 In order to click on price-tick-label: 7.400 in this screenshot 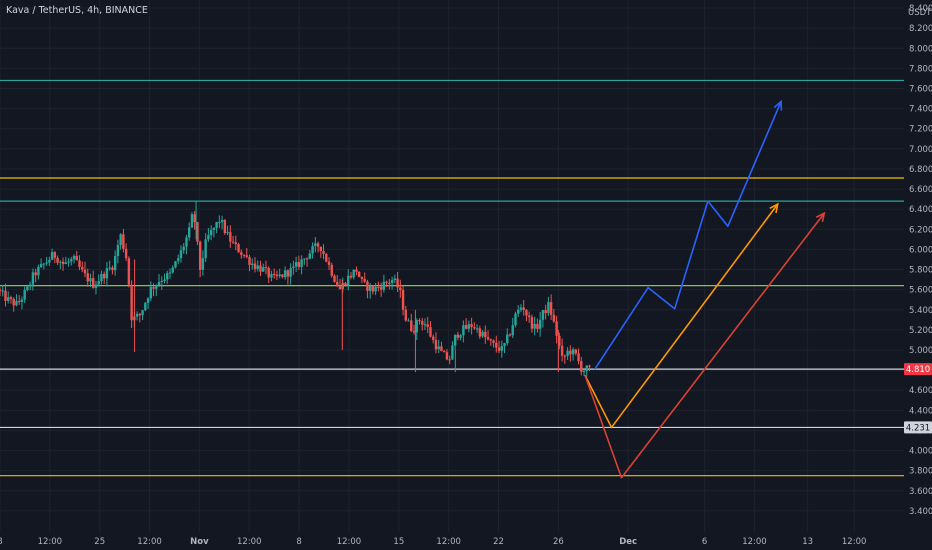, I will do `click(920, 110)`.